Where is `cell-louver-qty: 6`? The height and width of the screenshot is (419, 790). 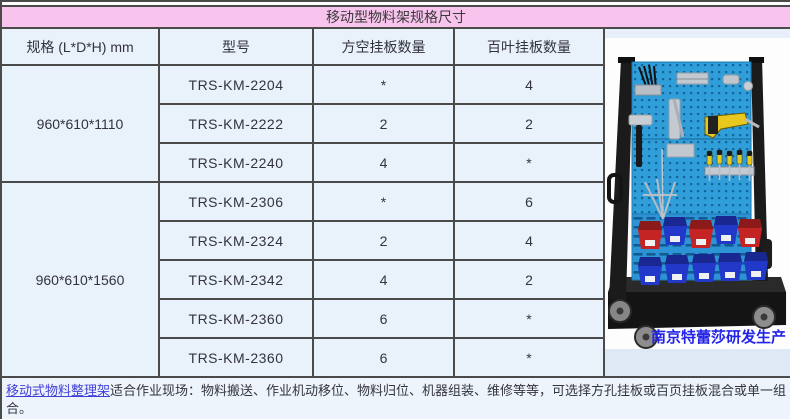
cell-louver-qty: 6 is located at coordinates (529, 201).